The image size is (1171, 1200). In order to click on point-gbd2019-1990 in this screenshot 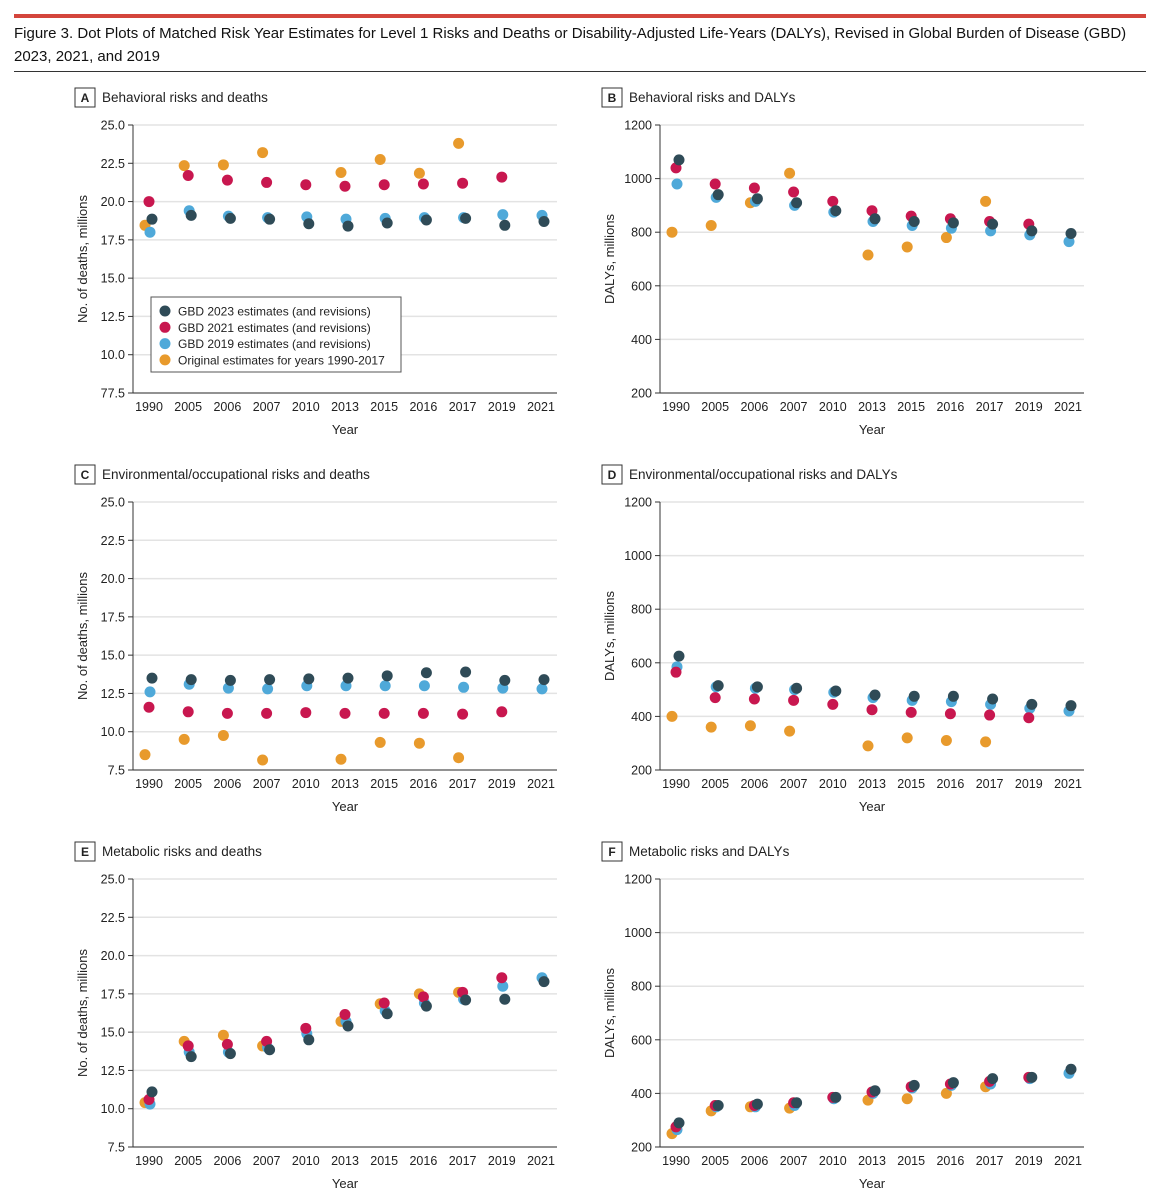, I will do `click(150, 692)`.